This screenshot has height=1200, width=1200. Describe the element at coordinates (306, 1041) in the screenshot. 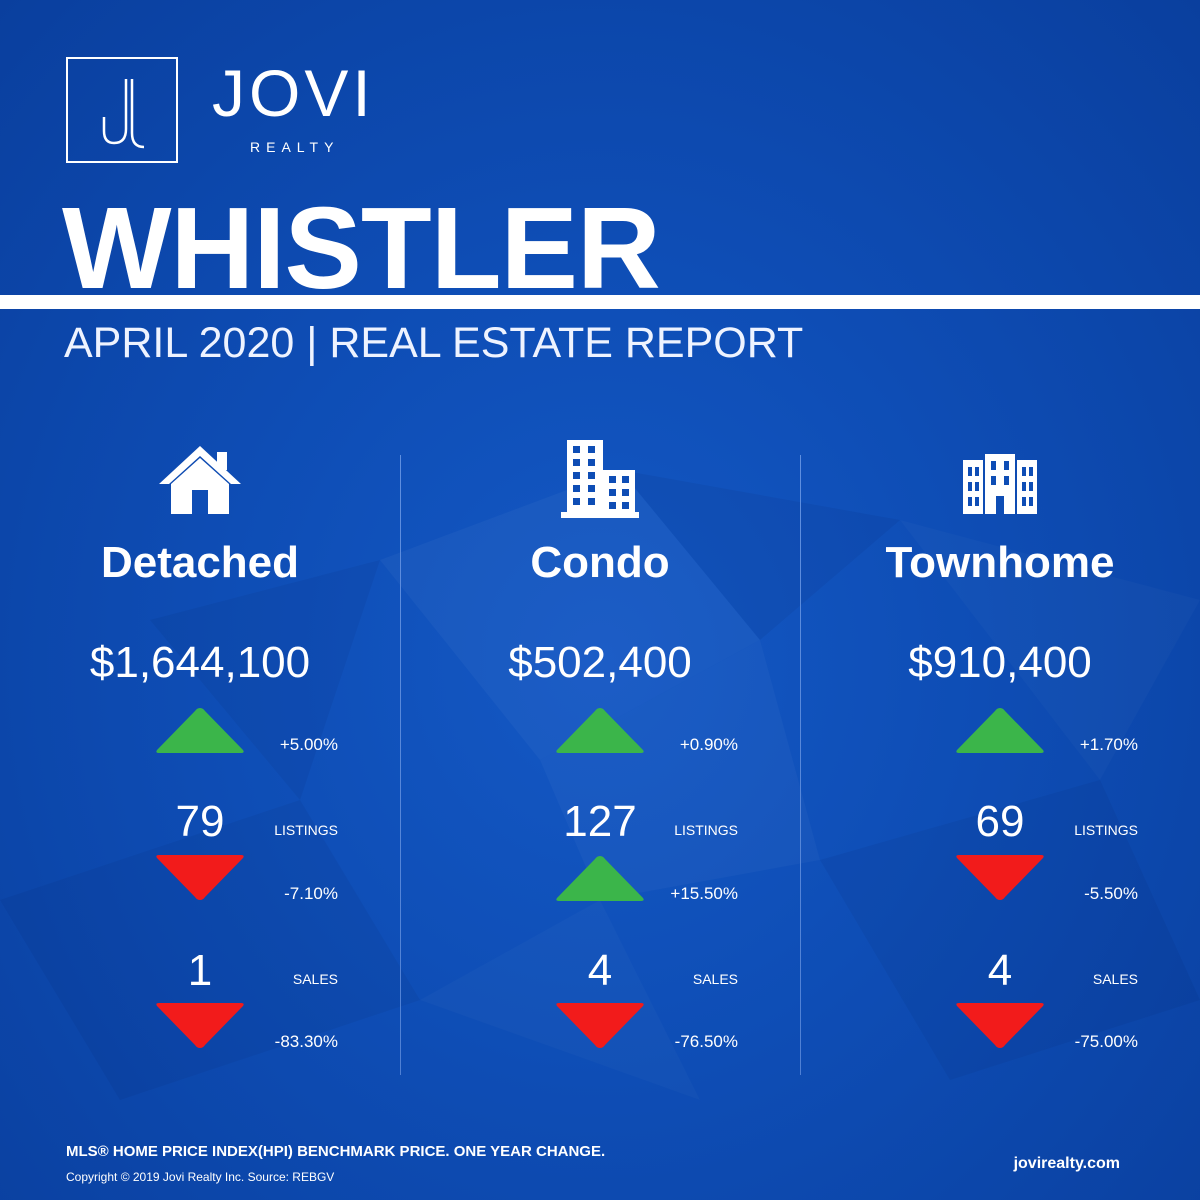

I see `sales-change-value: -83.30%` at that location.